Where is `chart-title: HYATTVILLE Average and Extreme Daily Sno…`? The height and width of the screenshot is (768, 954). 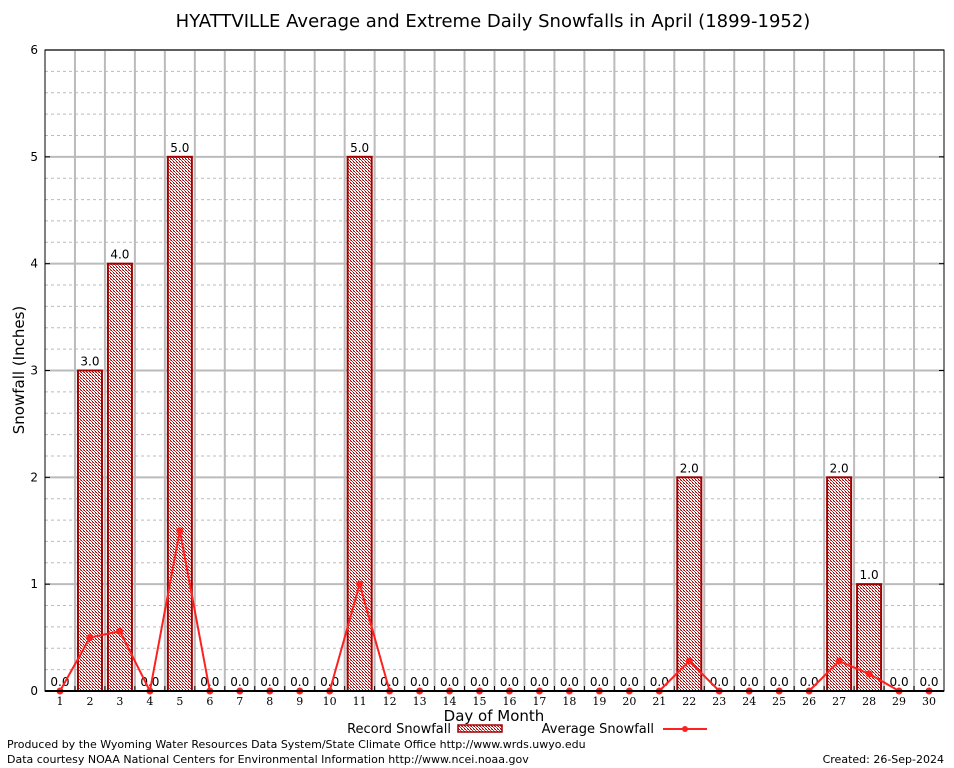 chart-title: HYATTVILLE Average and Extreme Daily Sno… is located at coordinates (493, 21).